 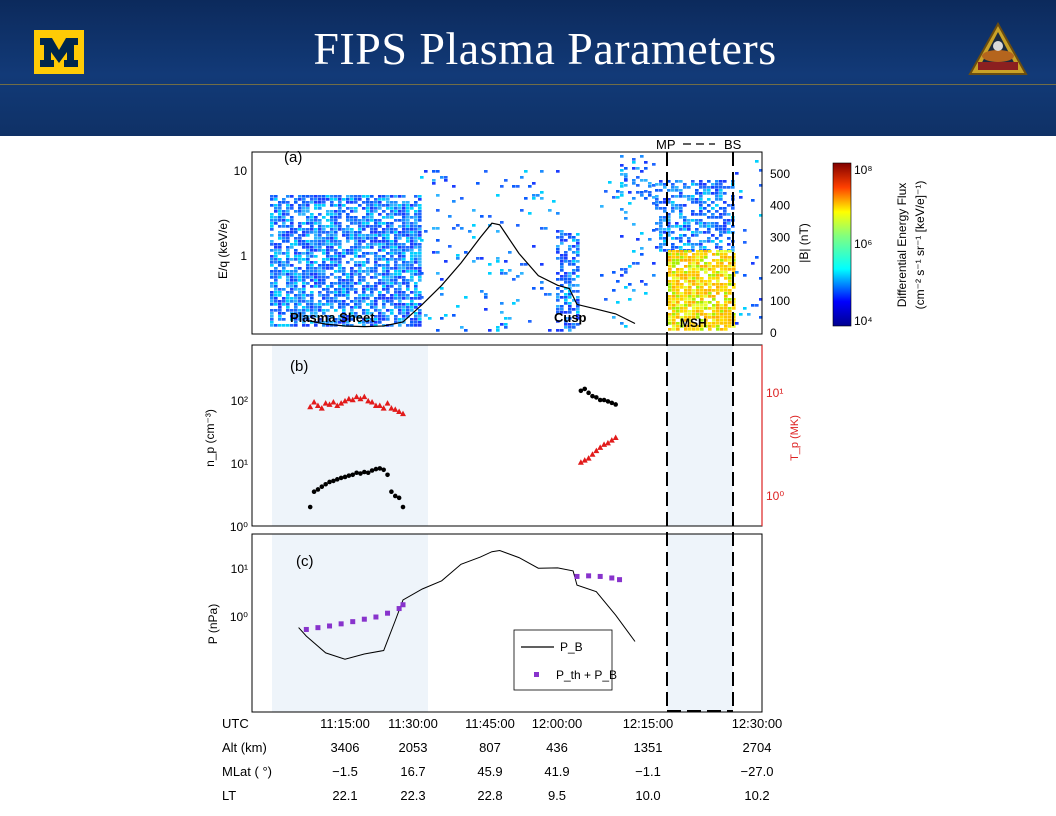 I want to click on panel-c-frame, so click(x=507, y=623).